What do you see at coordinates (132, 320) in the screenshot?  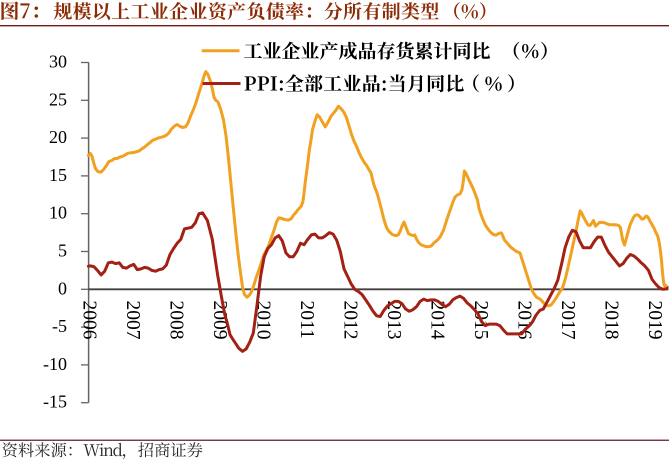 I see `svg-text: 2007` at bounding box center [132, 320].